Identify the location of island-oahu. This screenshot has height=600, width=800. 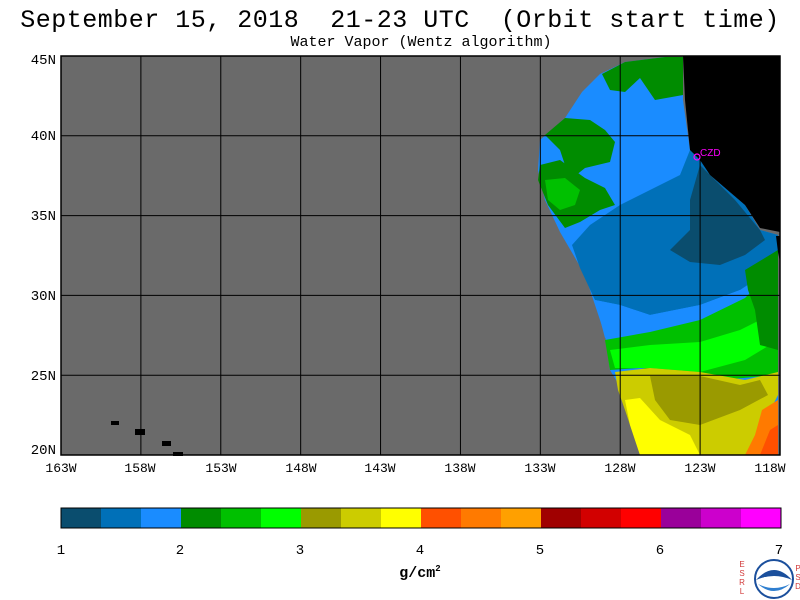
(140, 432).